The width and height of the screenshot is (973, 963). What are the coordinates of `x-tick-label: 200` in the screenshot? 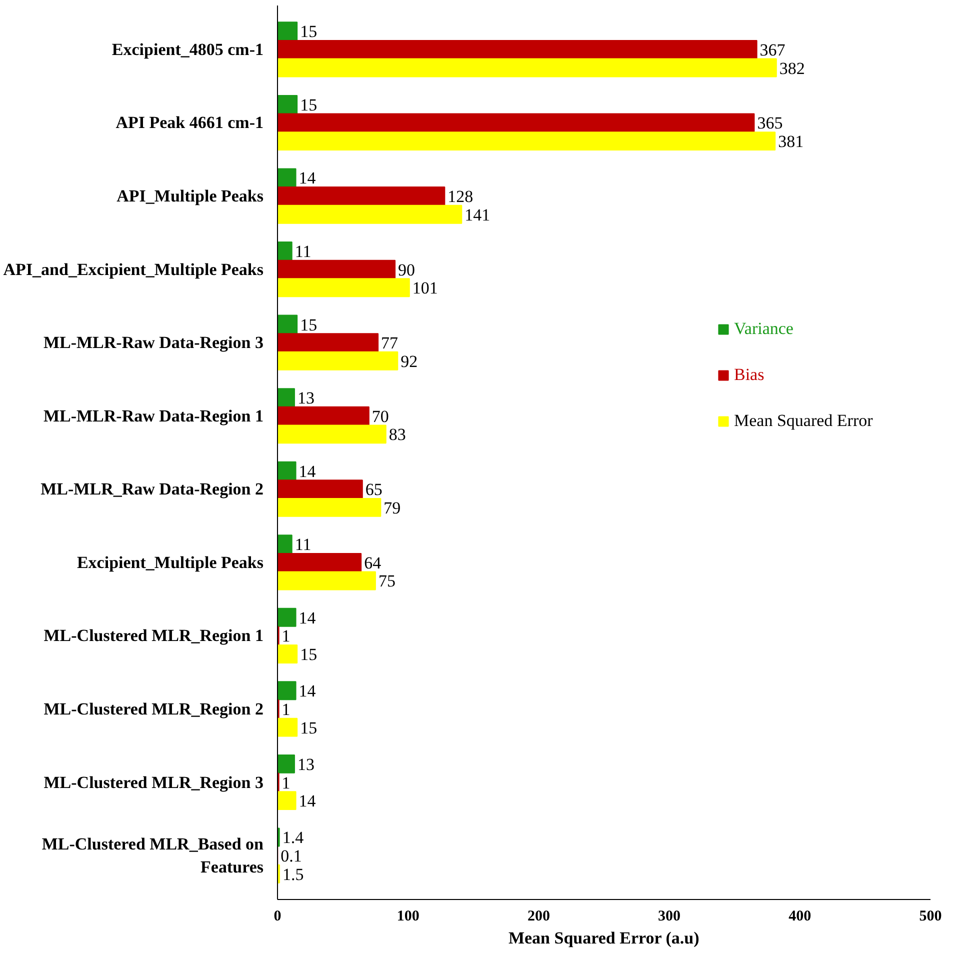 It's located at (538, 916).